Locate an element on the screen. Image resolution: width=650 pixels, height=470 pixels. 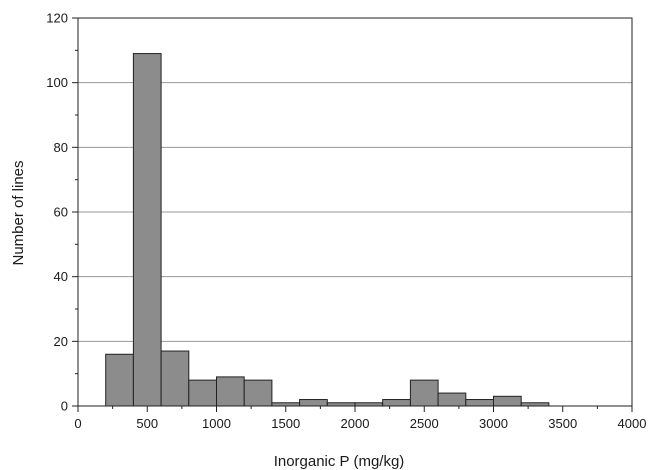
x-tick-label: 2500 is located at coordinates (424, 423).